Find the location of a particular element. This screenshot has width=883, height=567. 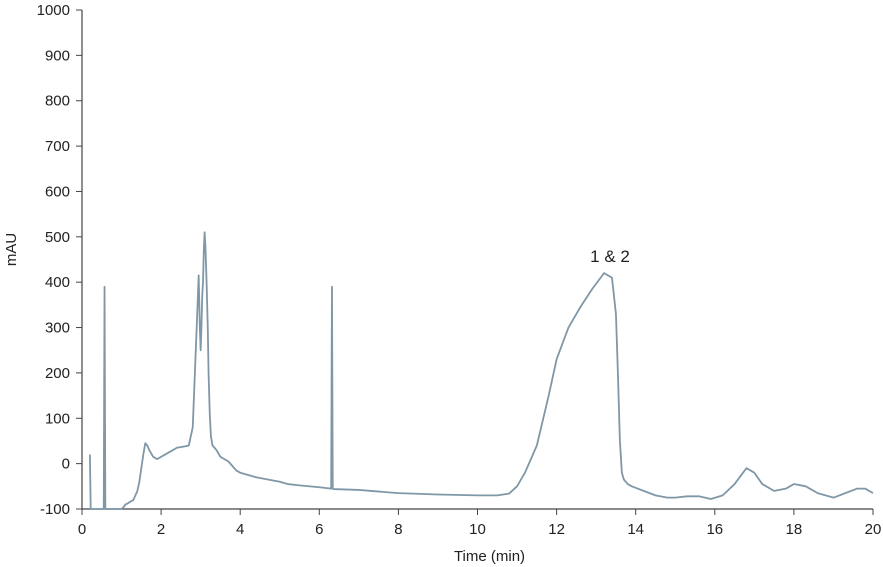

x-tick-label: 2 is located at coordinates (161, 529).